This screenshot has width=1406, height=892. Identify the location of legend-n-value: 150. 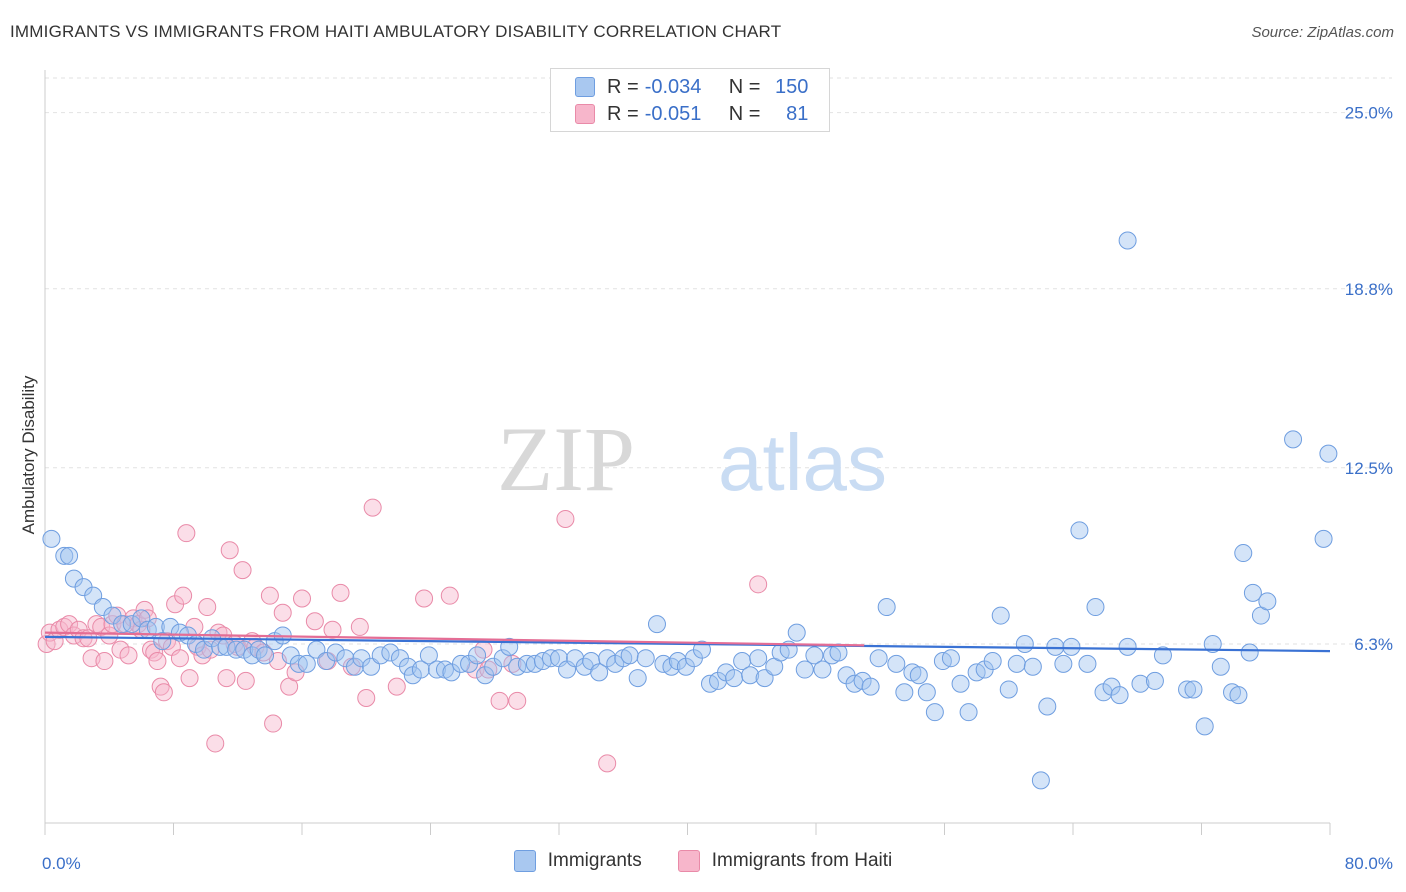
(792, 86).